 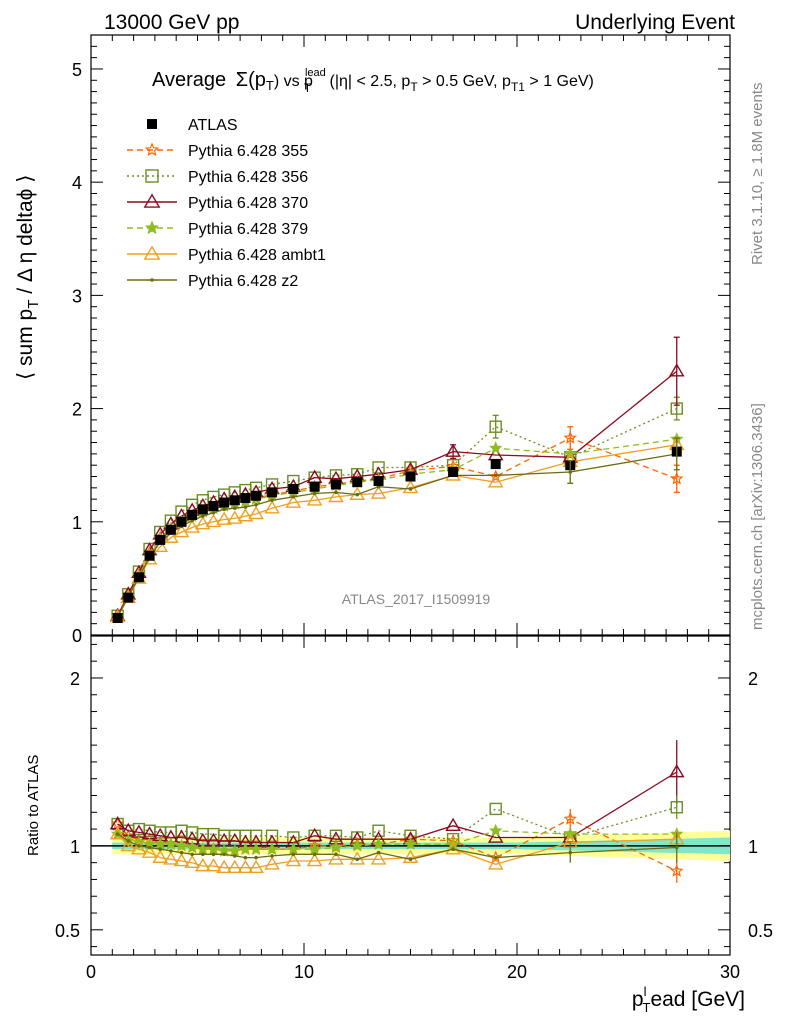 What do you see at coordinates (91, 972) in the screenshot?
I see `x-tick-label: 0` at bounding box center [91, 972].